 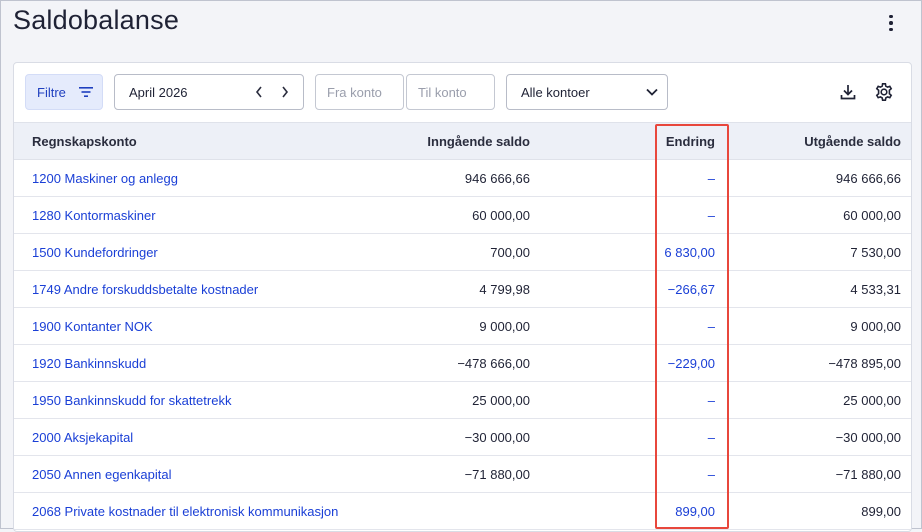 I want to click on filter-button-label: Filtre, so click(x=51, y=92).